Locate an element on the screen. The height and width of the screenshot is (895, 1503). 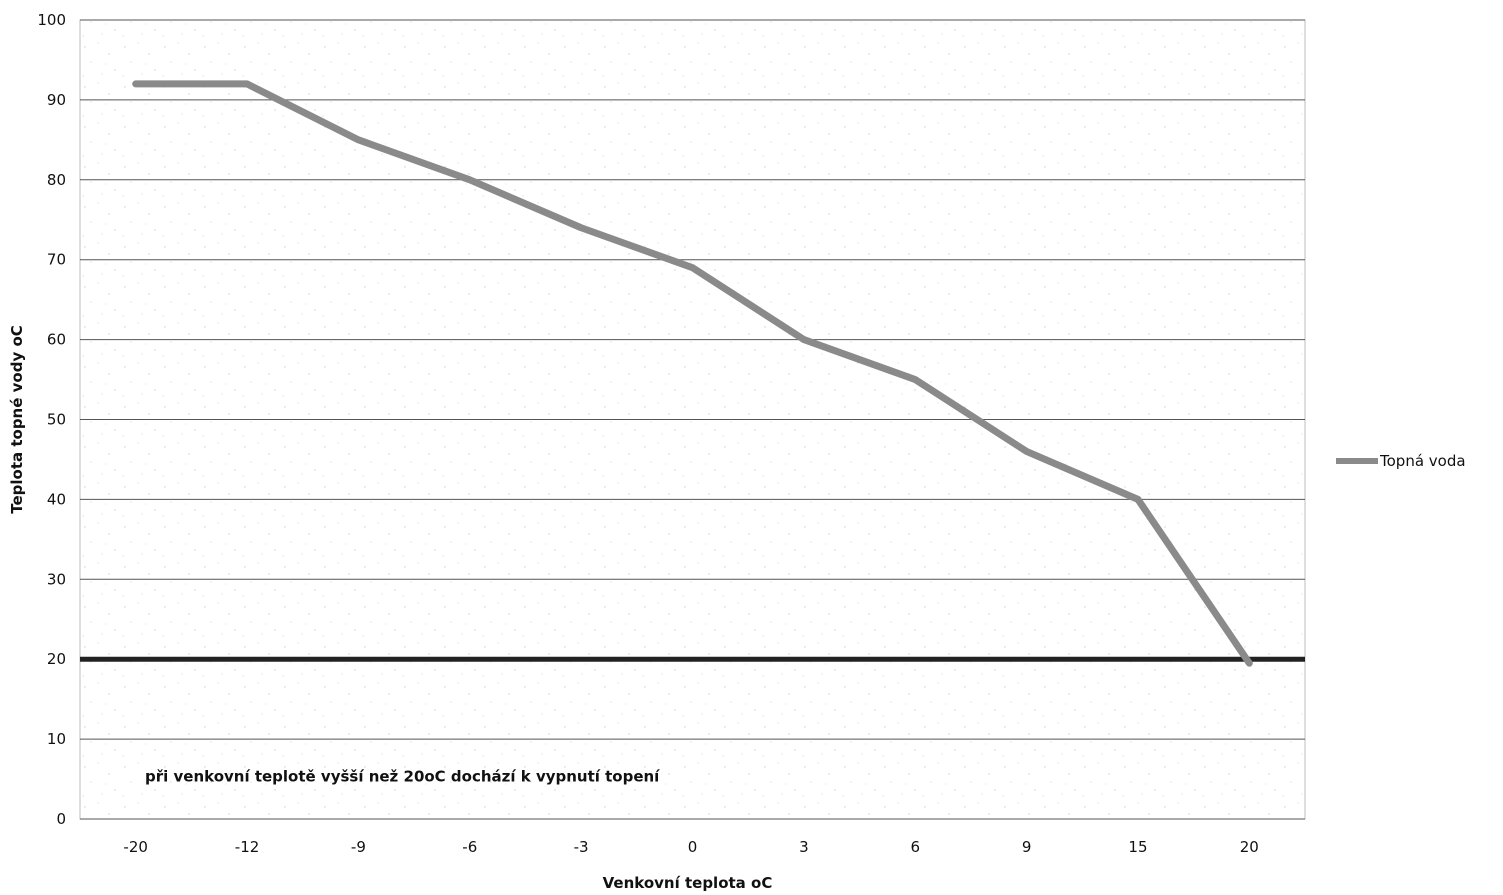
y-tick-labels: 0 10 20 30 40 50 60 70 80 90 100 is located at coordinates (51, 419).